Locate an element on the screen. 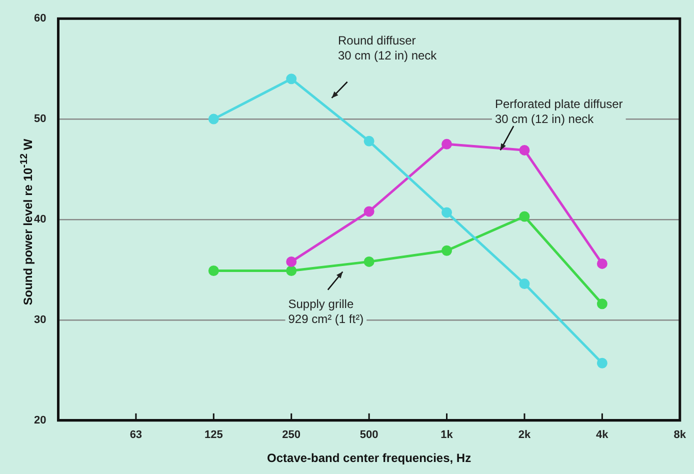  x-tick-label: 2k is located at coordinates (525, 435).